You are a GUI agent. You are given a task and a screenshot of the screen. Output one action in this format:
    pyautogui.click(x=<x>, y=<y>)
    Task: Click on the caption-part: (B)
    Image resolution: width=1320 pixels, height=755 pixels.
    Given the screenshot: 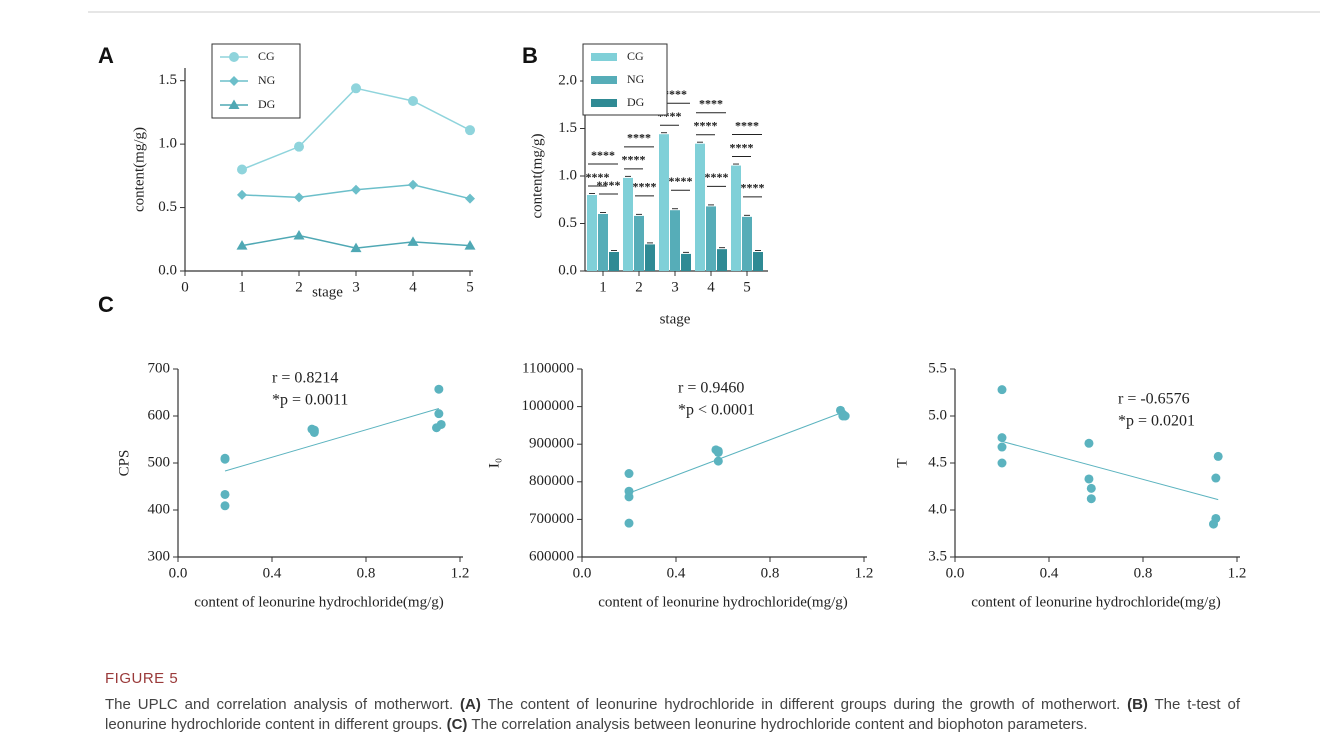 What is the action you would take?
    pyautogui.click(x=1137, y=704)
    